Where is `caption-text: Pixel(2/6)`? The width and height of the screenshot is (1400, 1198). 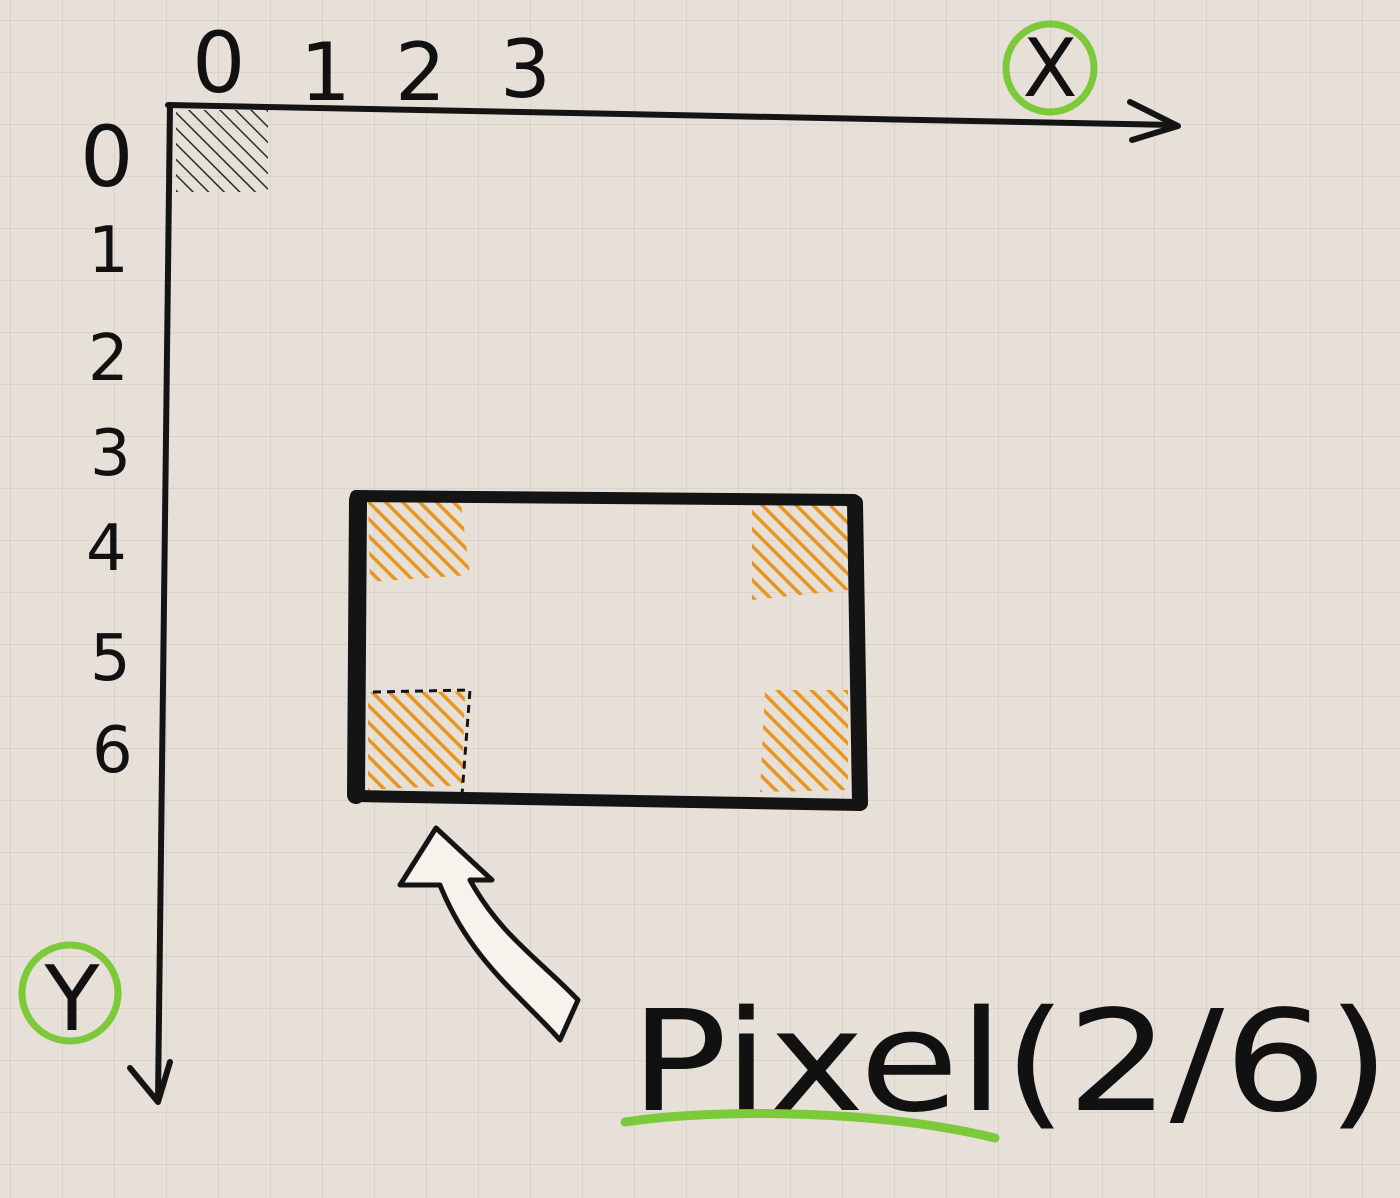 caption-text: Pixel(2/6) is located at coordinates (1010, 1062).